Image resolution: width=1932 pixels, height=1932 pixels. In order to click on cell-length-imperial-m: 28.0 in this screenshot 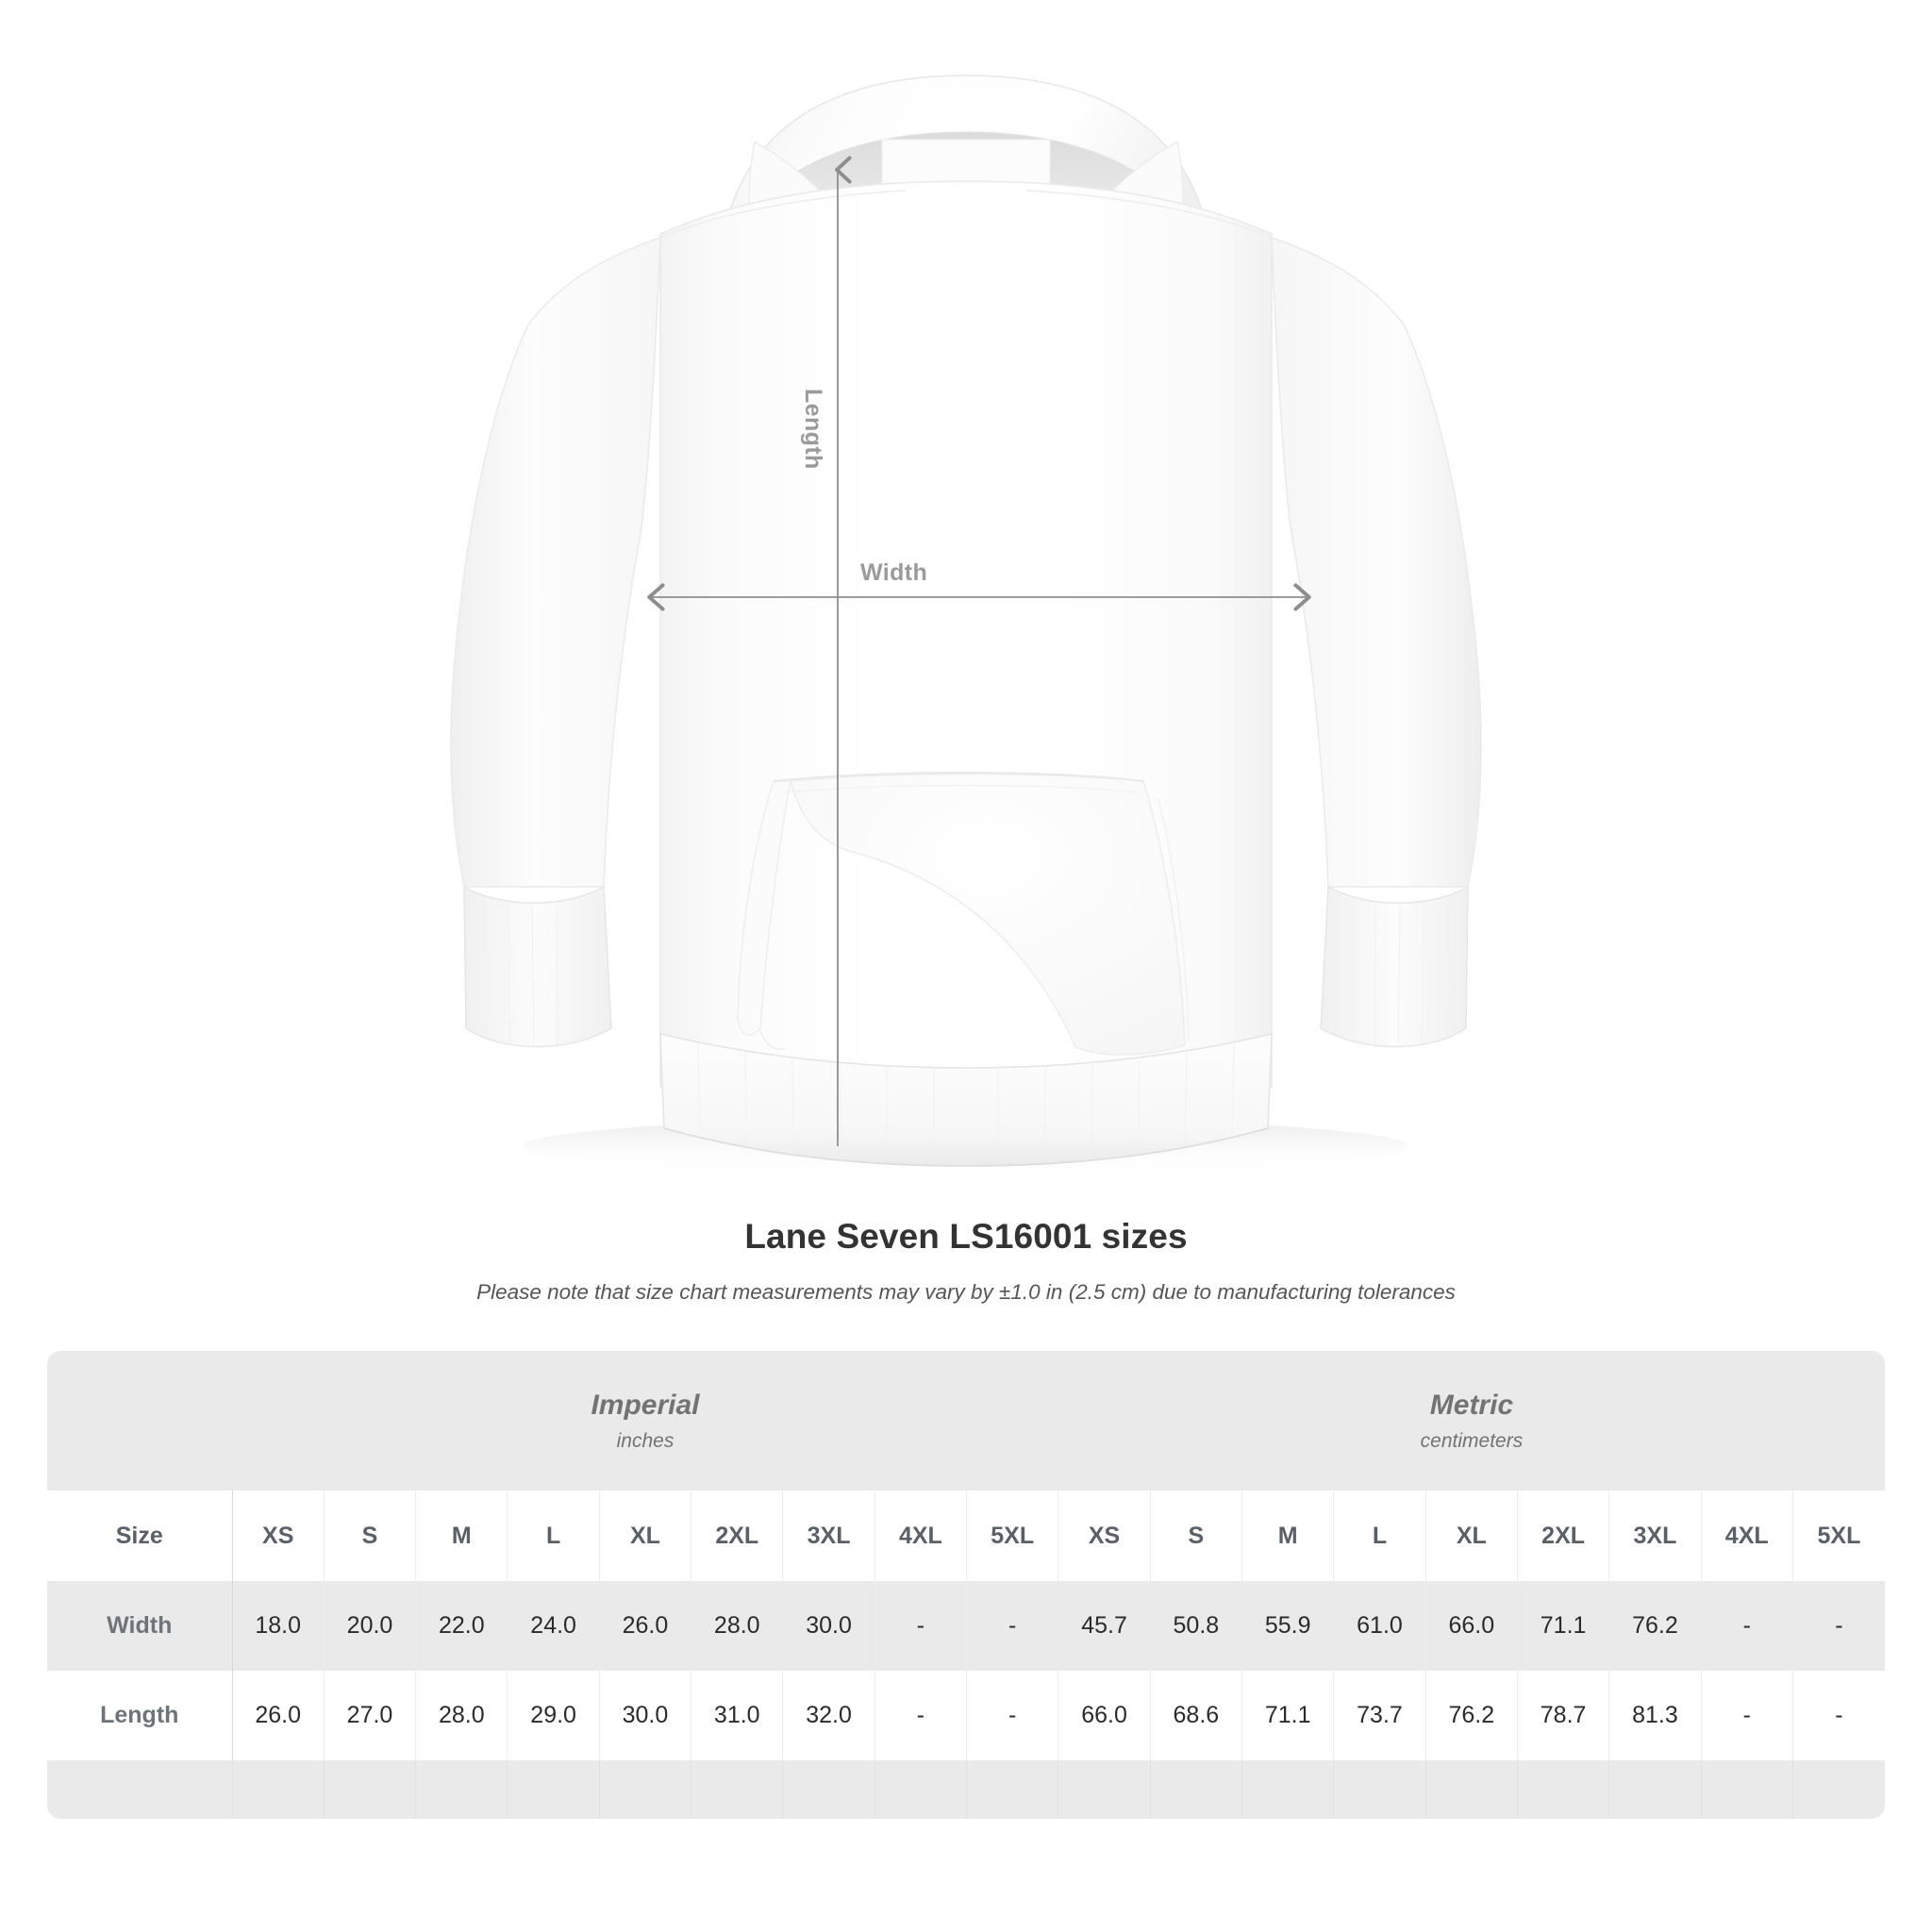, I will do `click(462, 1716)`.